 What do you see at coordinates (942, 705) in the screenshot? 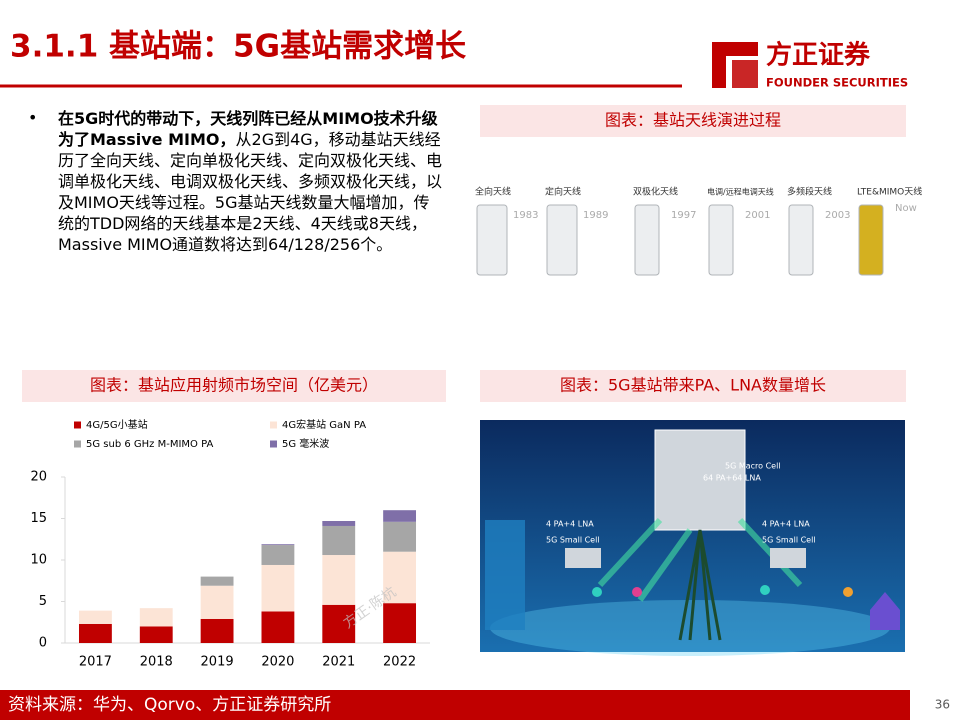
I see `page-number: 36` at bounding box center [942, 705].